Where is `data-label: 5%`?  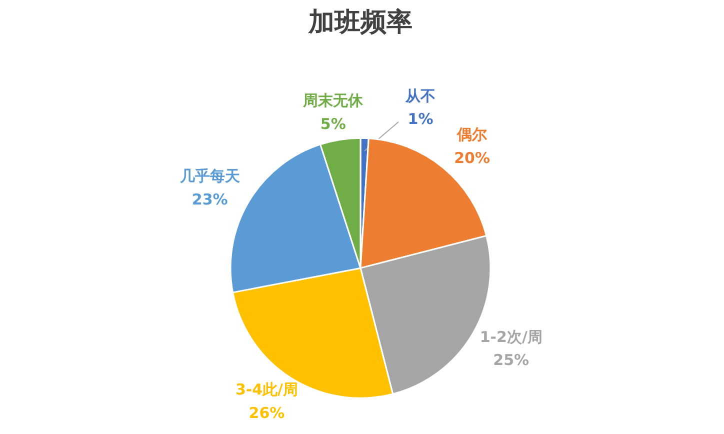 data-label: 5% is located at coordinates (333, 123).